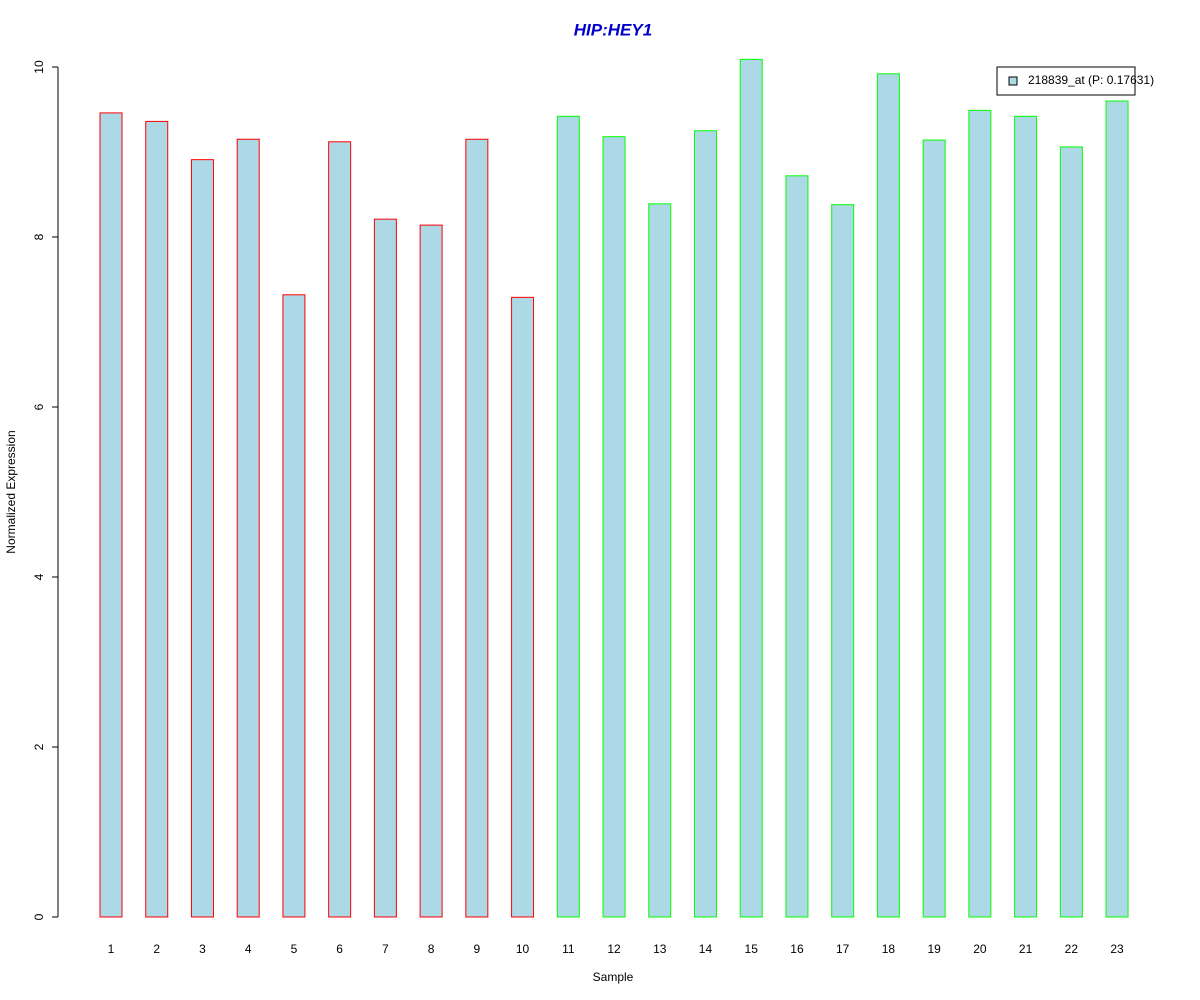 The width and height of the screenshot is (1200, 1000). I want to click on y-axis-label: Normalized Expression, so click(11, 491).